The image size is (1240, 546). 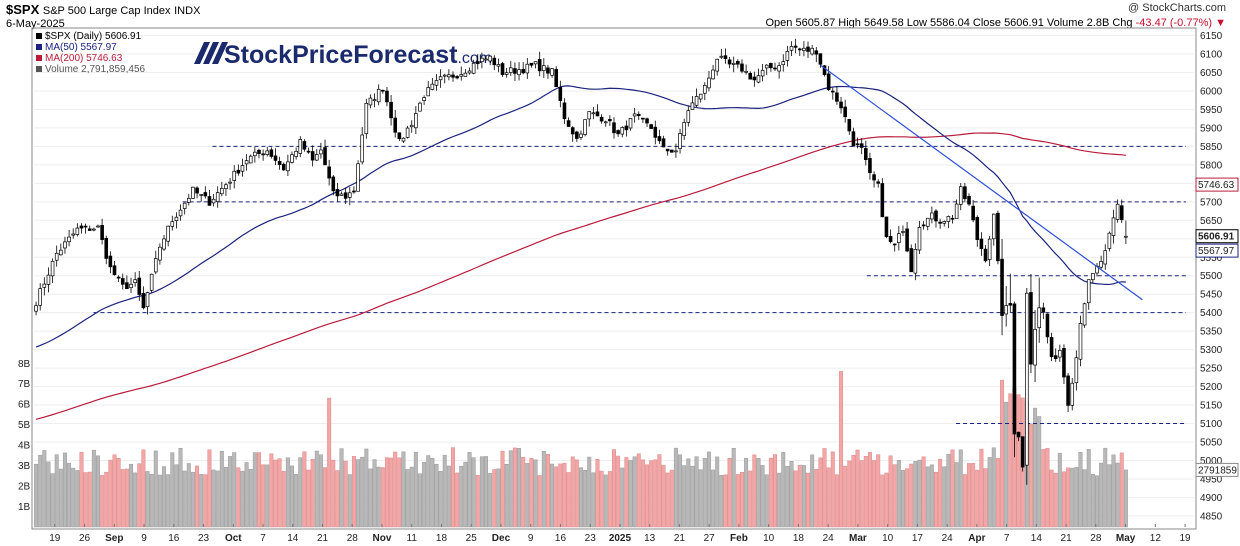 What do you see at coordinates (1037, 538) in the screenshot?
I see `x-tick-label: 14` at bounding box center [1037, 538].